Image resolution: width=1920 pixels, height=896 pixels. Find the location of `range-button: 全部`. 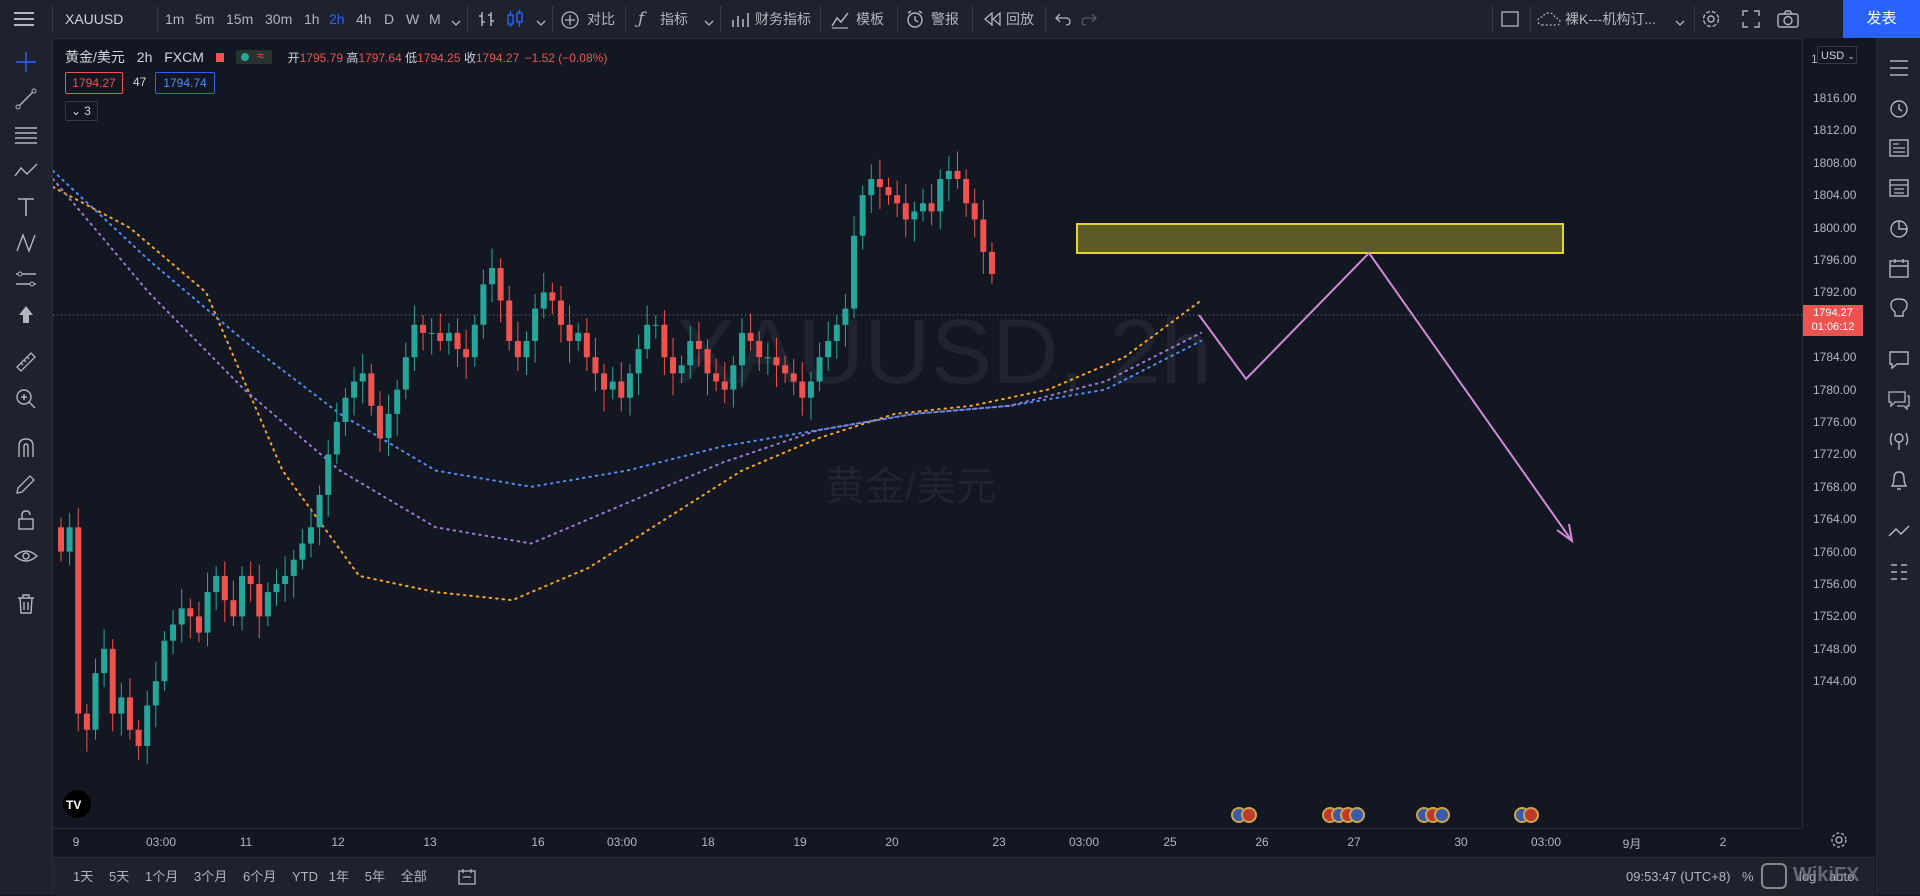

range-button: 全部 is located at coordinates (413, 876).